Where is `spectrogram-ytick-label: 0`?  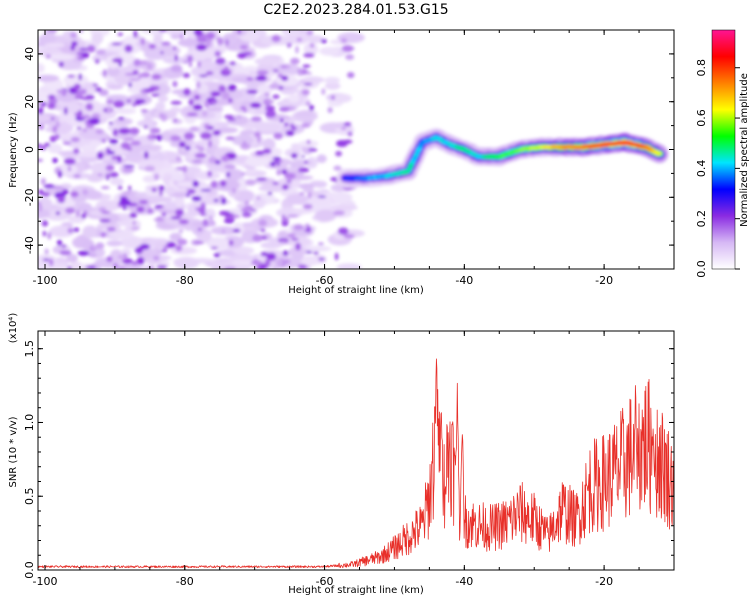 spectrogram-ytick-label: 0 is located at coordinates (29, 149).